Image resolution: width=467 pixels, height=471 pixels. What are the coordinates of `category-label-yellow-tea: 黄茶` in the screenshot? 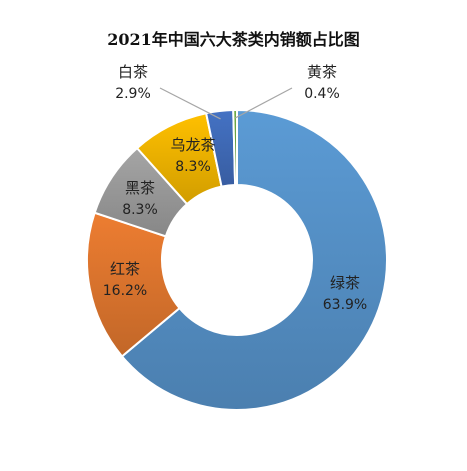 It's located at (322, 72).